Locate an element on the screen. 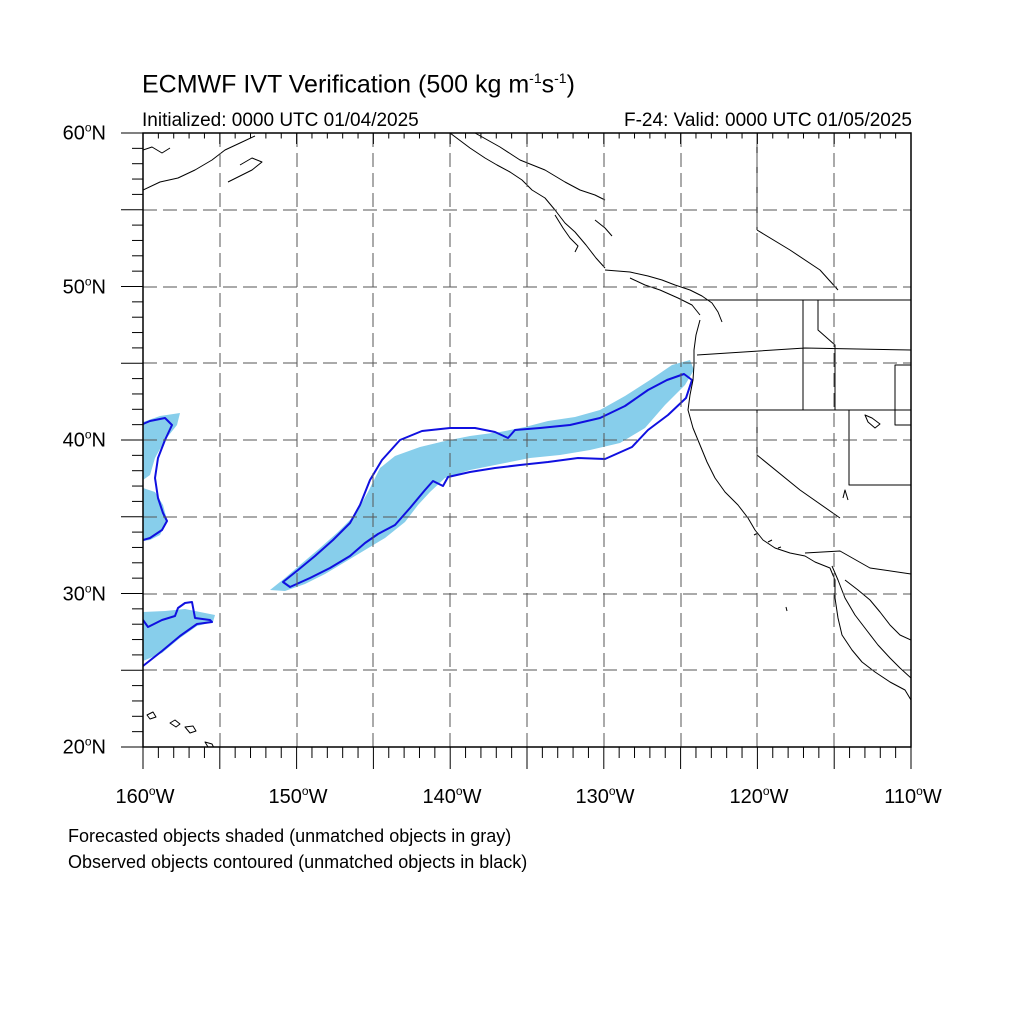  lat-label-50: 50oN is located at coordinates (84, 286).